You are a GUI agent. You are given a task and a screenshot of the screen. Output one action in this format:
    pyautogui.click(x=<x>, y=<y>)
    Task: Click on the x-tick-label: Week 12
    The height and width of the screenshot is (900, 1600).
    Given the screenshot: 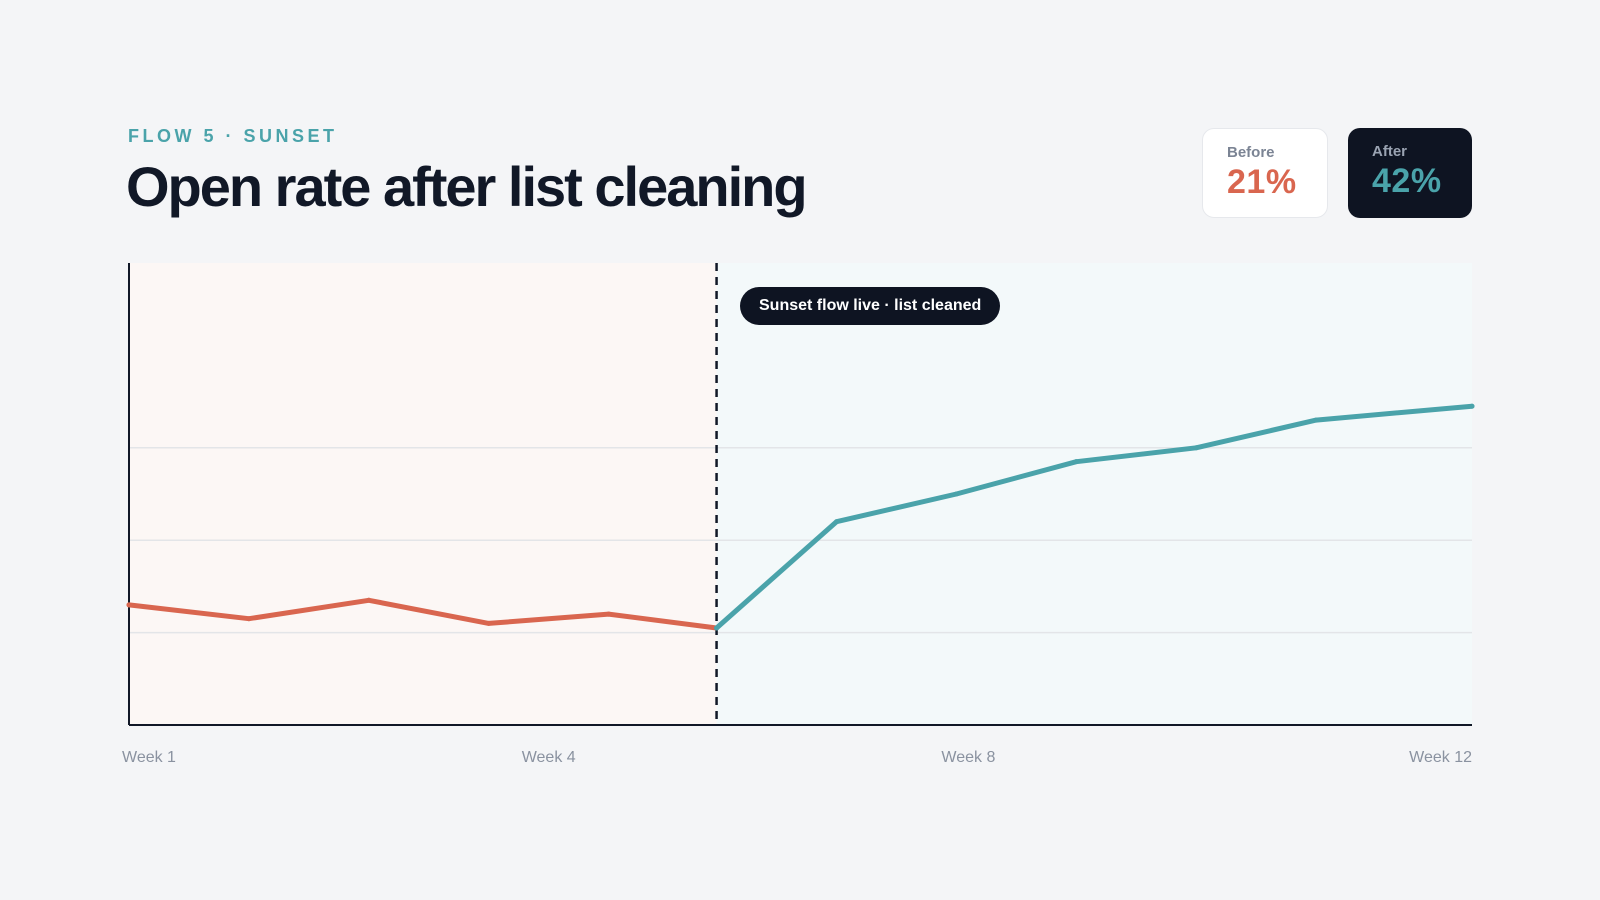 What is the action you would take?
    pyautogui.click(x=1440, y=757)
    